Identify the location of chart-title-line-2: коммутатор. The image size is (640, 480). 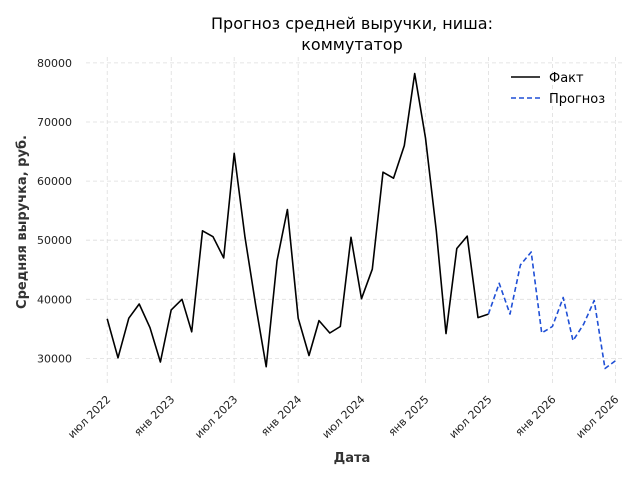
(351, 44).